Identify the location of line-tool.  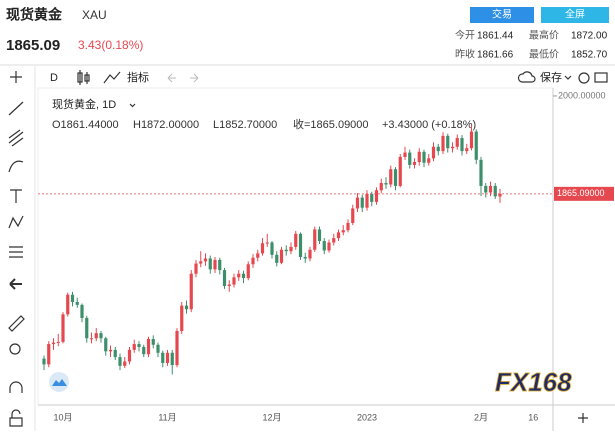
(16, 108).